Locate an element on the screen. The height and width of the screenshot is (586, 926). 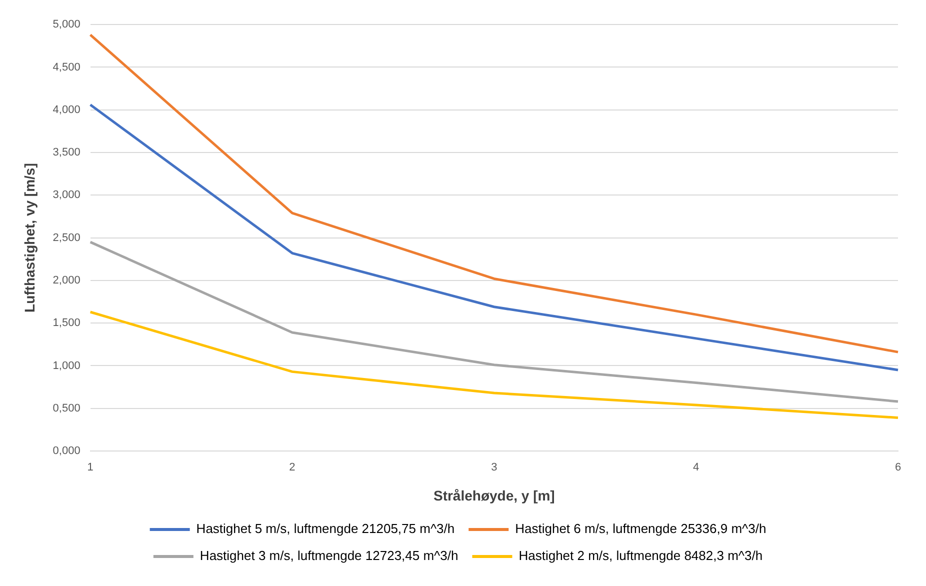
y-tick-label: 4,500 is located at coordinates (66, 67).